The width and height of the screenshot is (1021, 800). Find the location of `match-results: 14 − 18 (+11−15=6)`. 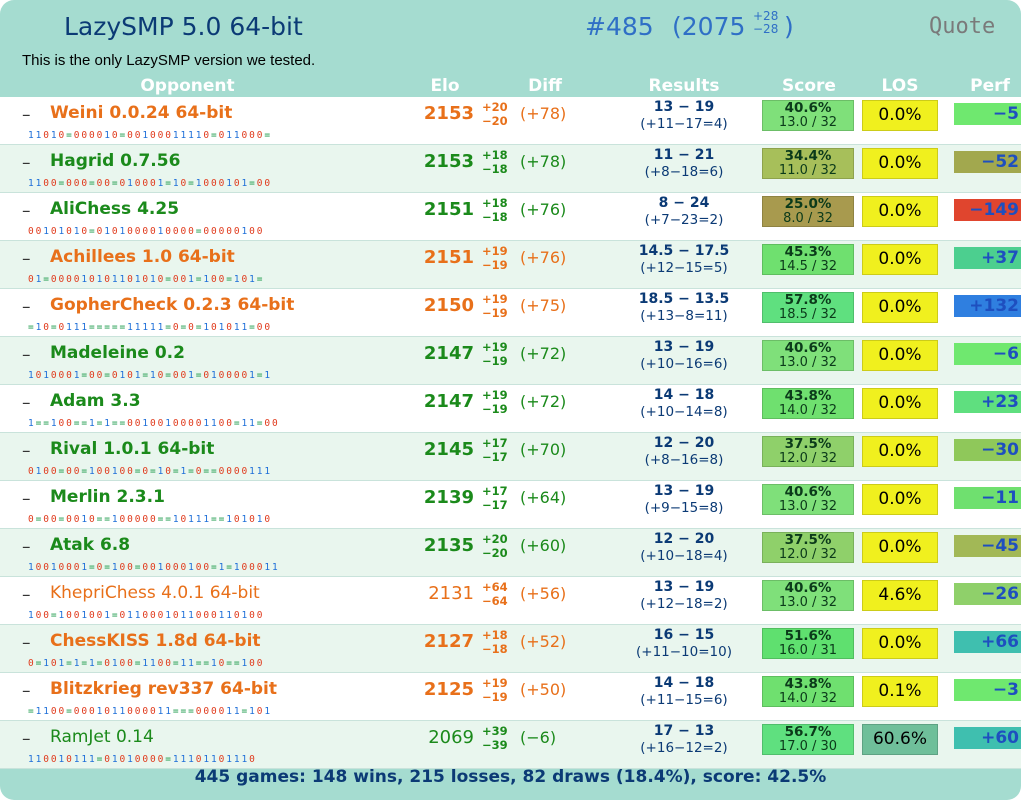

match-results: 14 − 18 (+11−15=6) is located at coordinates (684, 692).